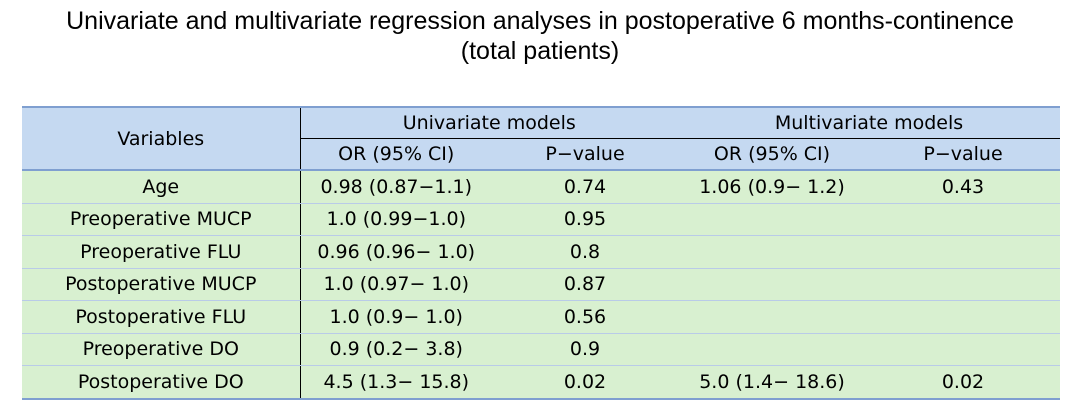  I want to click on cell-uni-or: 1.0 (0.9− 1.0), so click(395, 317).